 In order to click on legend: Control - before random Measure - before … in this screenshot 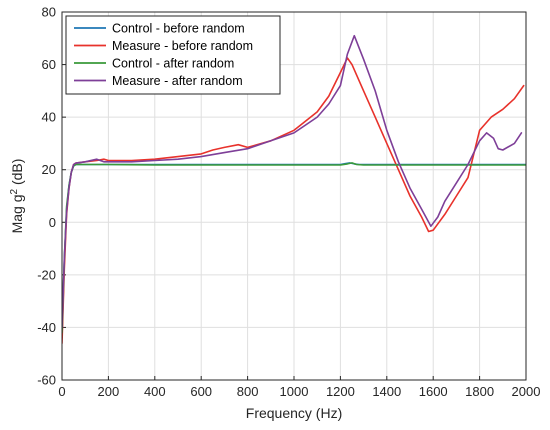, I will do `click(173, 55)`.